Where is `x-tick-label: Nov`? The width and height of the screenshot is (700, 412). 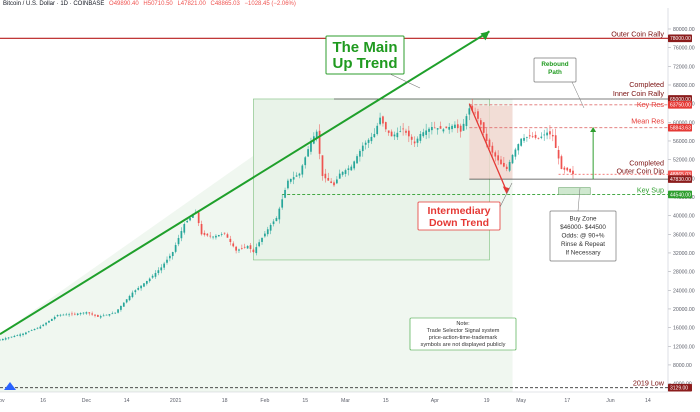 x-tick-label: Nov is located at coordinates (2, 401).